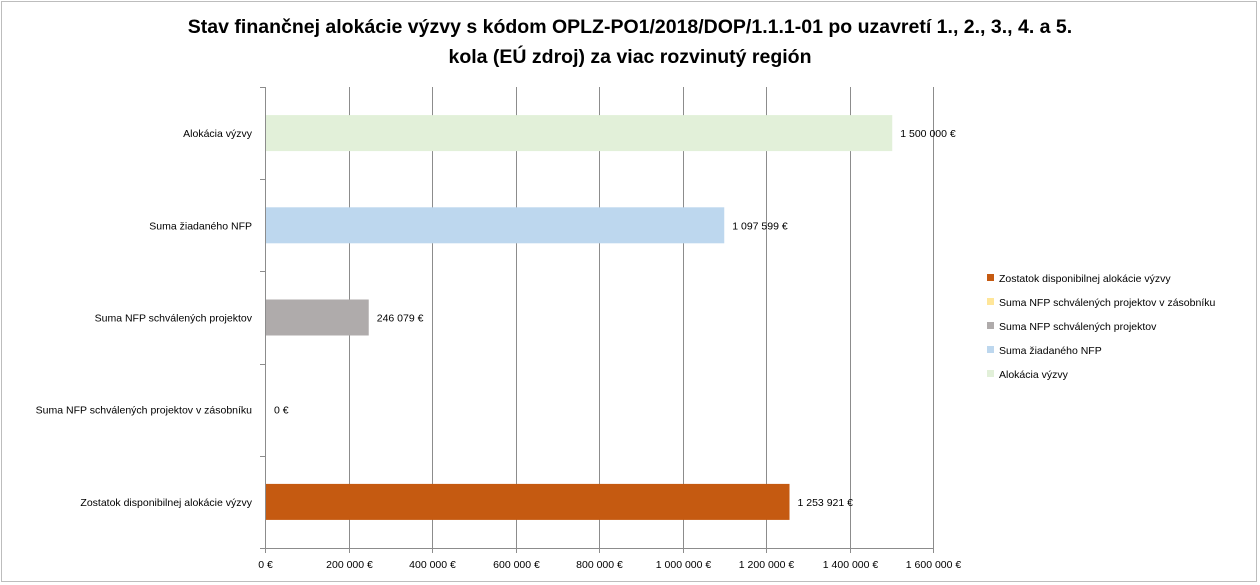 The width and height of the screenshot is (1260, 585). What do you see at coordinates (599, 565) in the screenshot?
I see `x-tick-label: 800 000 €` at bounding box center [599, 565].